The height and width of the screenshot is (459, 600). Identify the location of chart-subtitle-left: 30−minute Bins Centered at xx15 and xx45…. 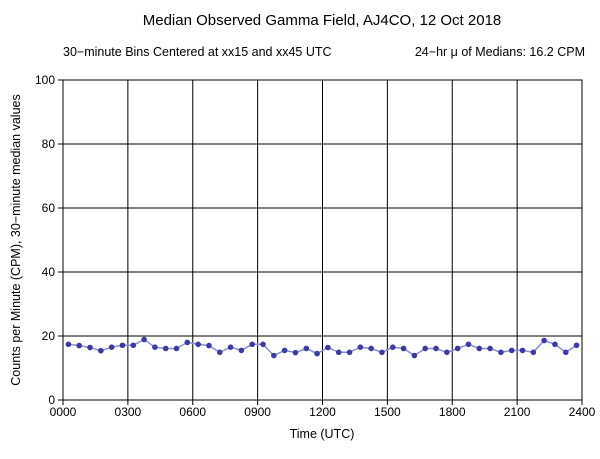
(197, 52).